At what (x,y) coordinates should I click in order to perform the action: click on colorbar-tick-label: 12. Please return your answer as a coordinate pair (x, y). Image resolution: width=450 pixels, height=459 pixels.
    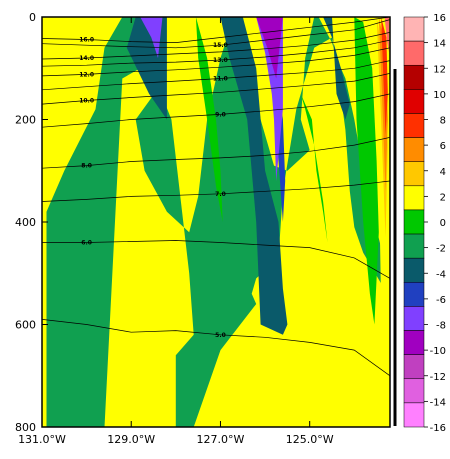
    Looking at the image, I should click on (439, 69).